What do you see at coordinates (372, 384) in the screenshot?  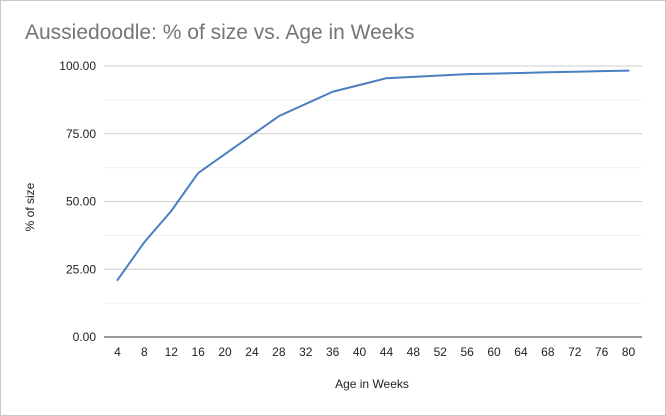 I see `x-axis-title: Age in Weeks` at bounding box center [372, 384].